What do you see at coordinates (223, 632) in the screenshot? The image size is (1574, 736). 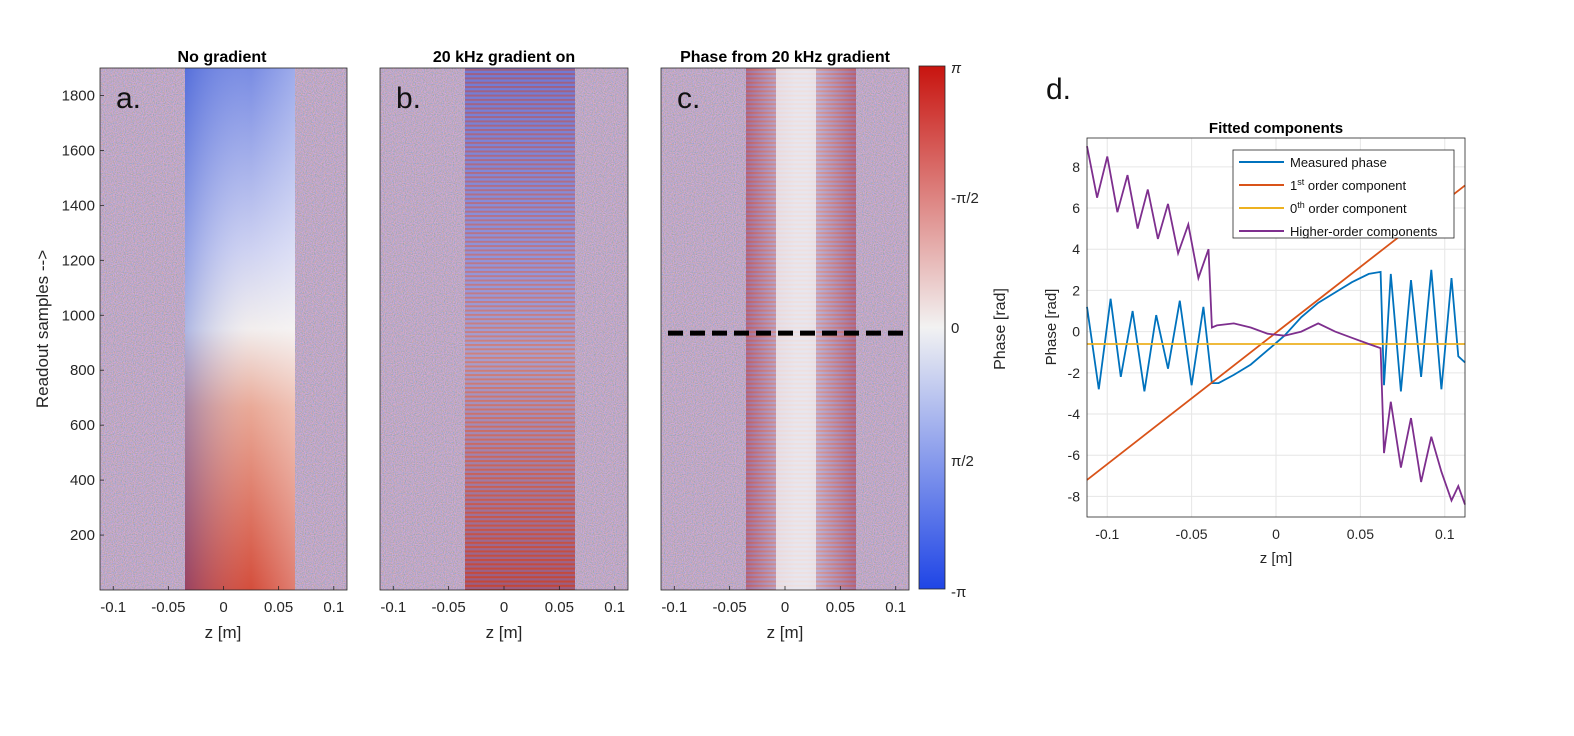 I see `panel-a-xlabel: z [m]` at bounding box center [223, 632].